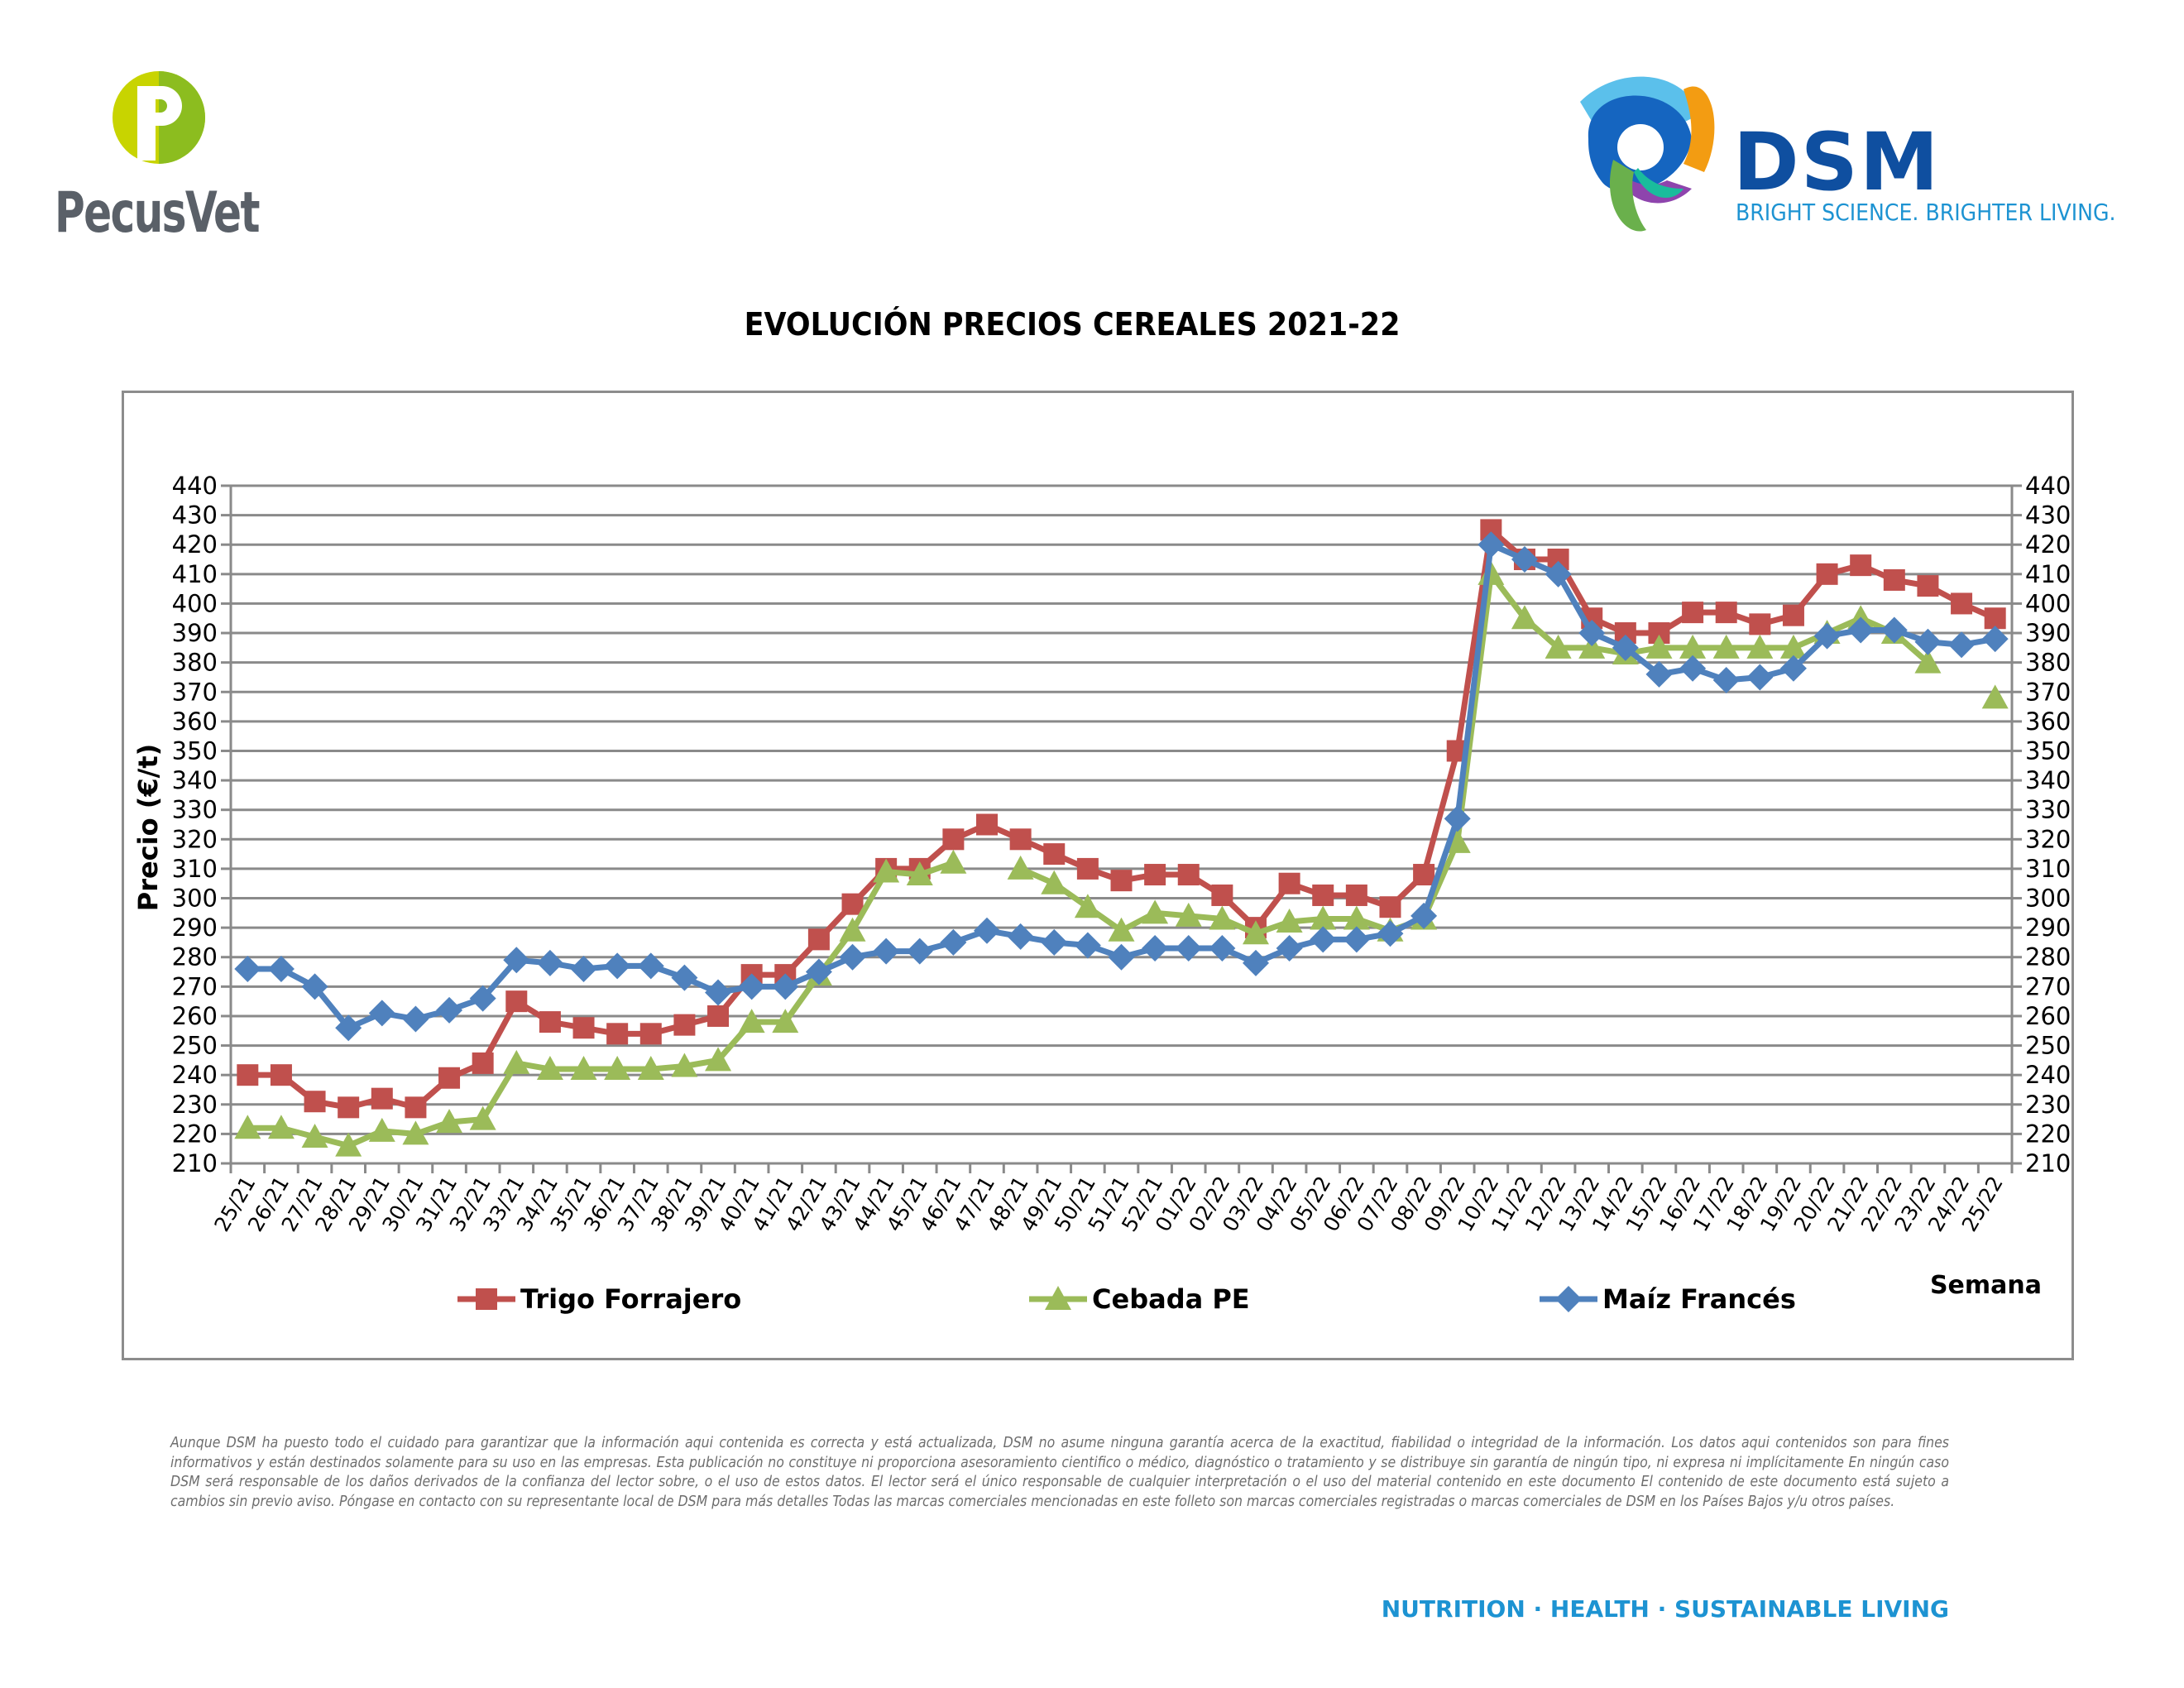  Describe the element at coordinates (2048, 633) in the screenshot. I see `y-tick-label-right: 390` at that location.